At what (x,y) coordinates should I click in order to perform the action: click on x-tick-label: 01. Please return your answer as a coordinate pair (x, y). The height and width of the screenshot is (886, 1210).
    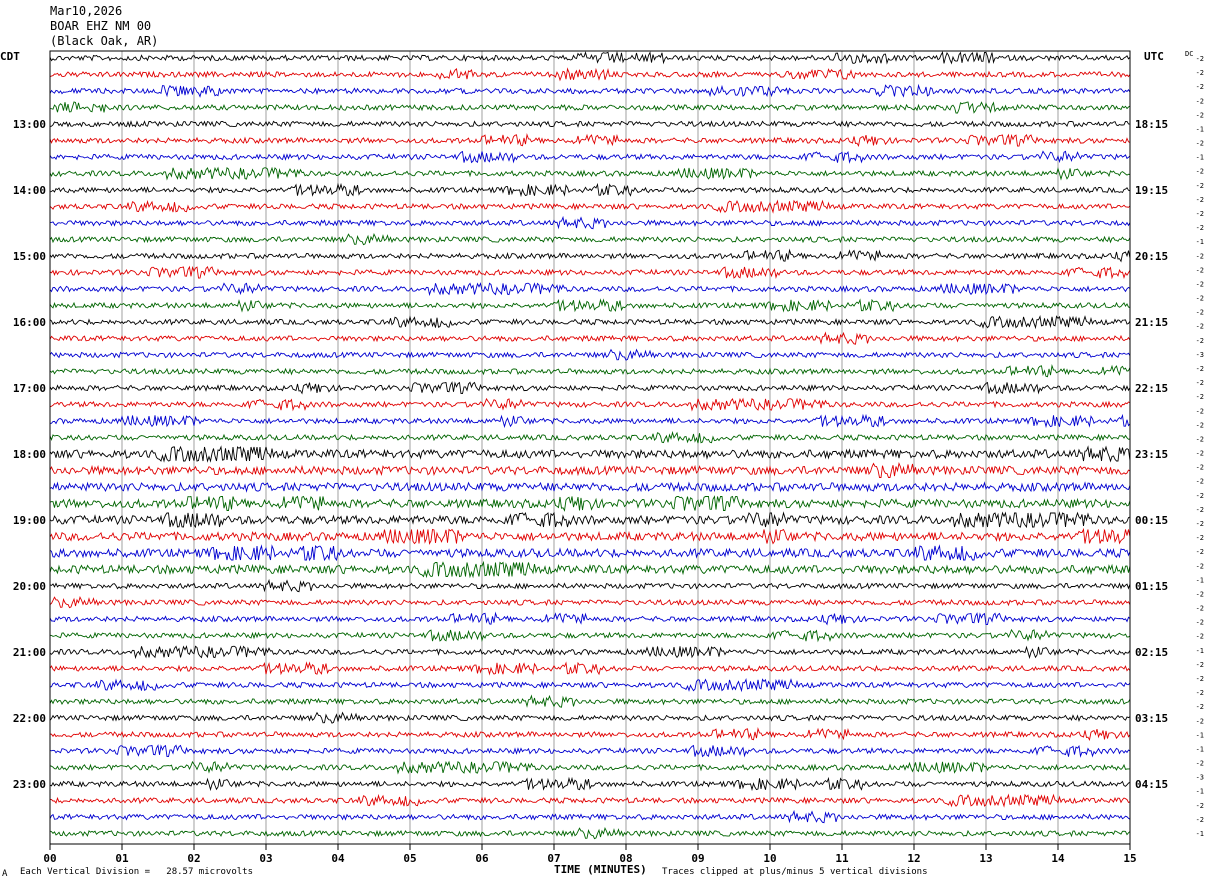
    Looking at the image, I should click on (122, 858).